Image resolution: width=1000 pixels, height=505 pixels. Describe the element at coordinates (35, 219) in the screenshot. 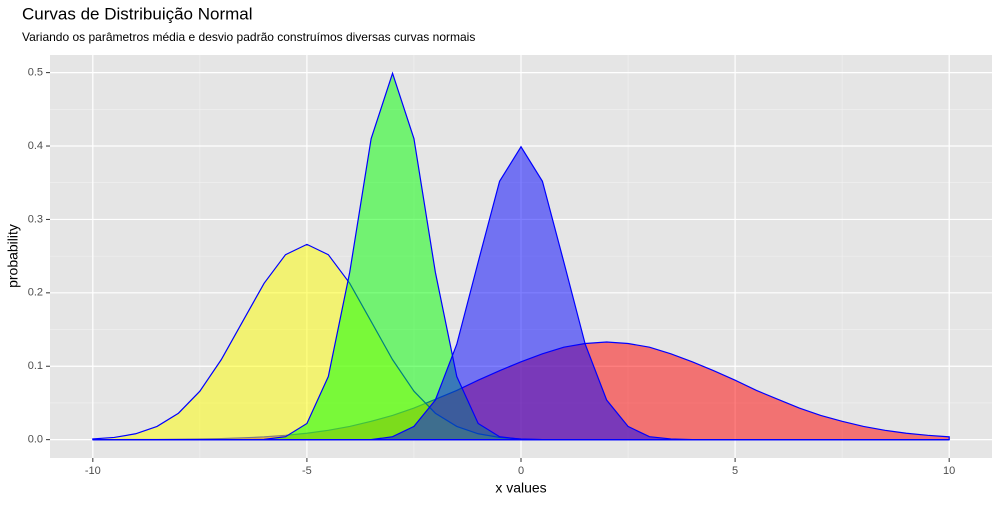

I see `y-tick-label: 0.3` at that location.